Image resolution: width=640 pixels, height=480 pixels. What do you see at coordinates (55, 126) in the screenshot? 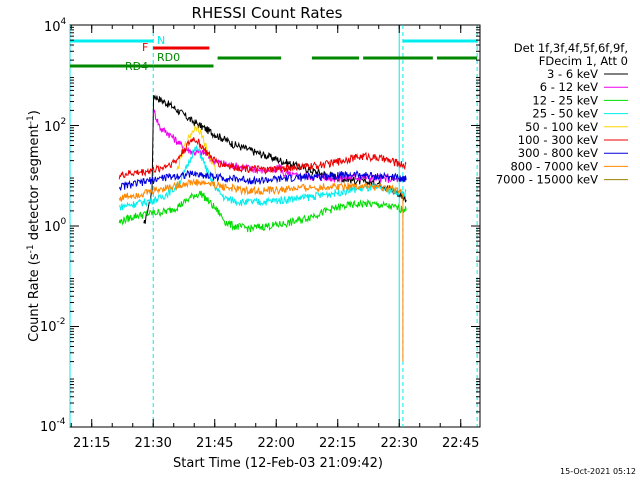
I see `y-tick-label: 10²` at bounding box center [55, 126].